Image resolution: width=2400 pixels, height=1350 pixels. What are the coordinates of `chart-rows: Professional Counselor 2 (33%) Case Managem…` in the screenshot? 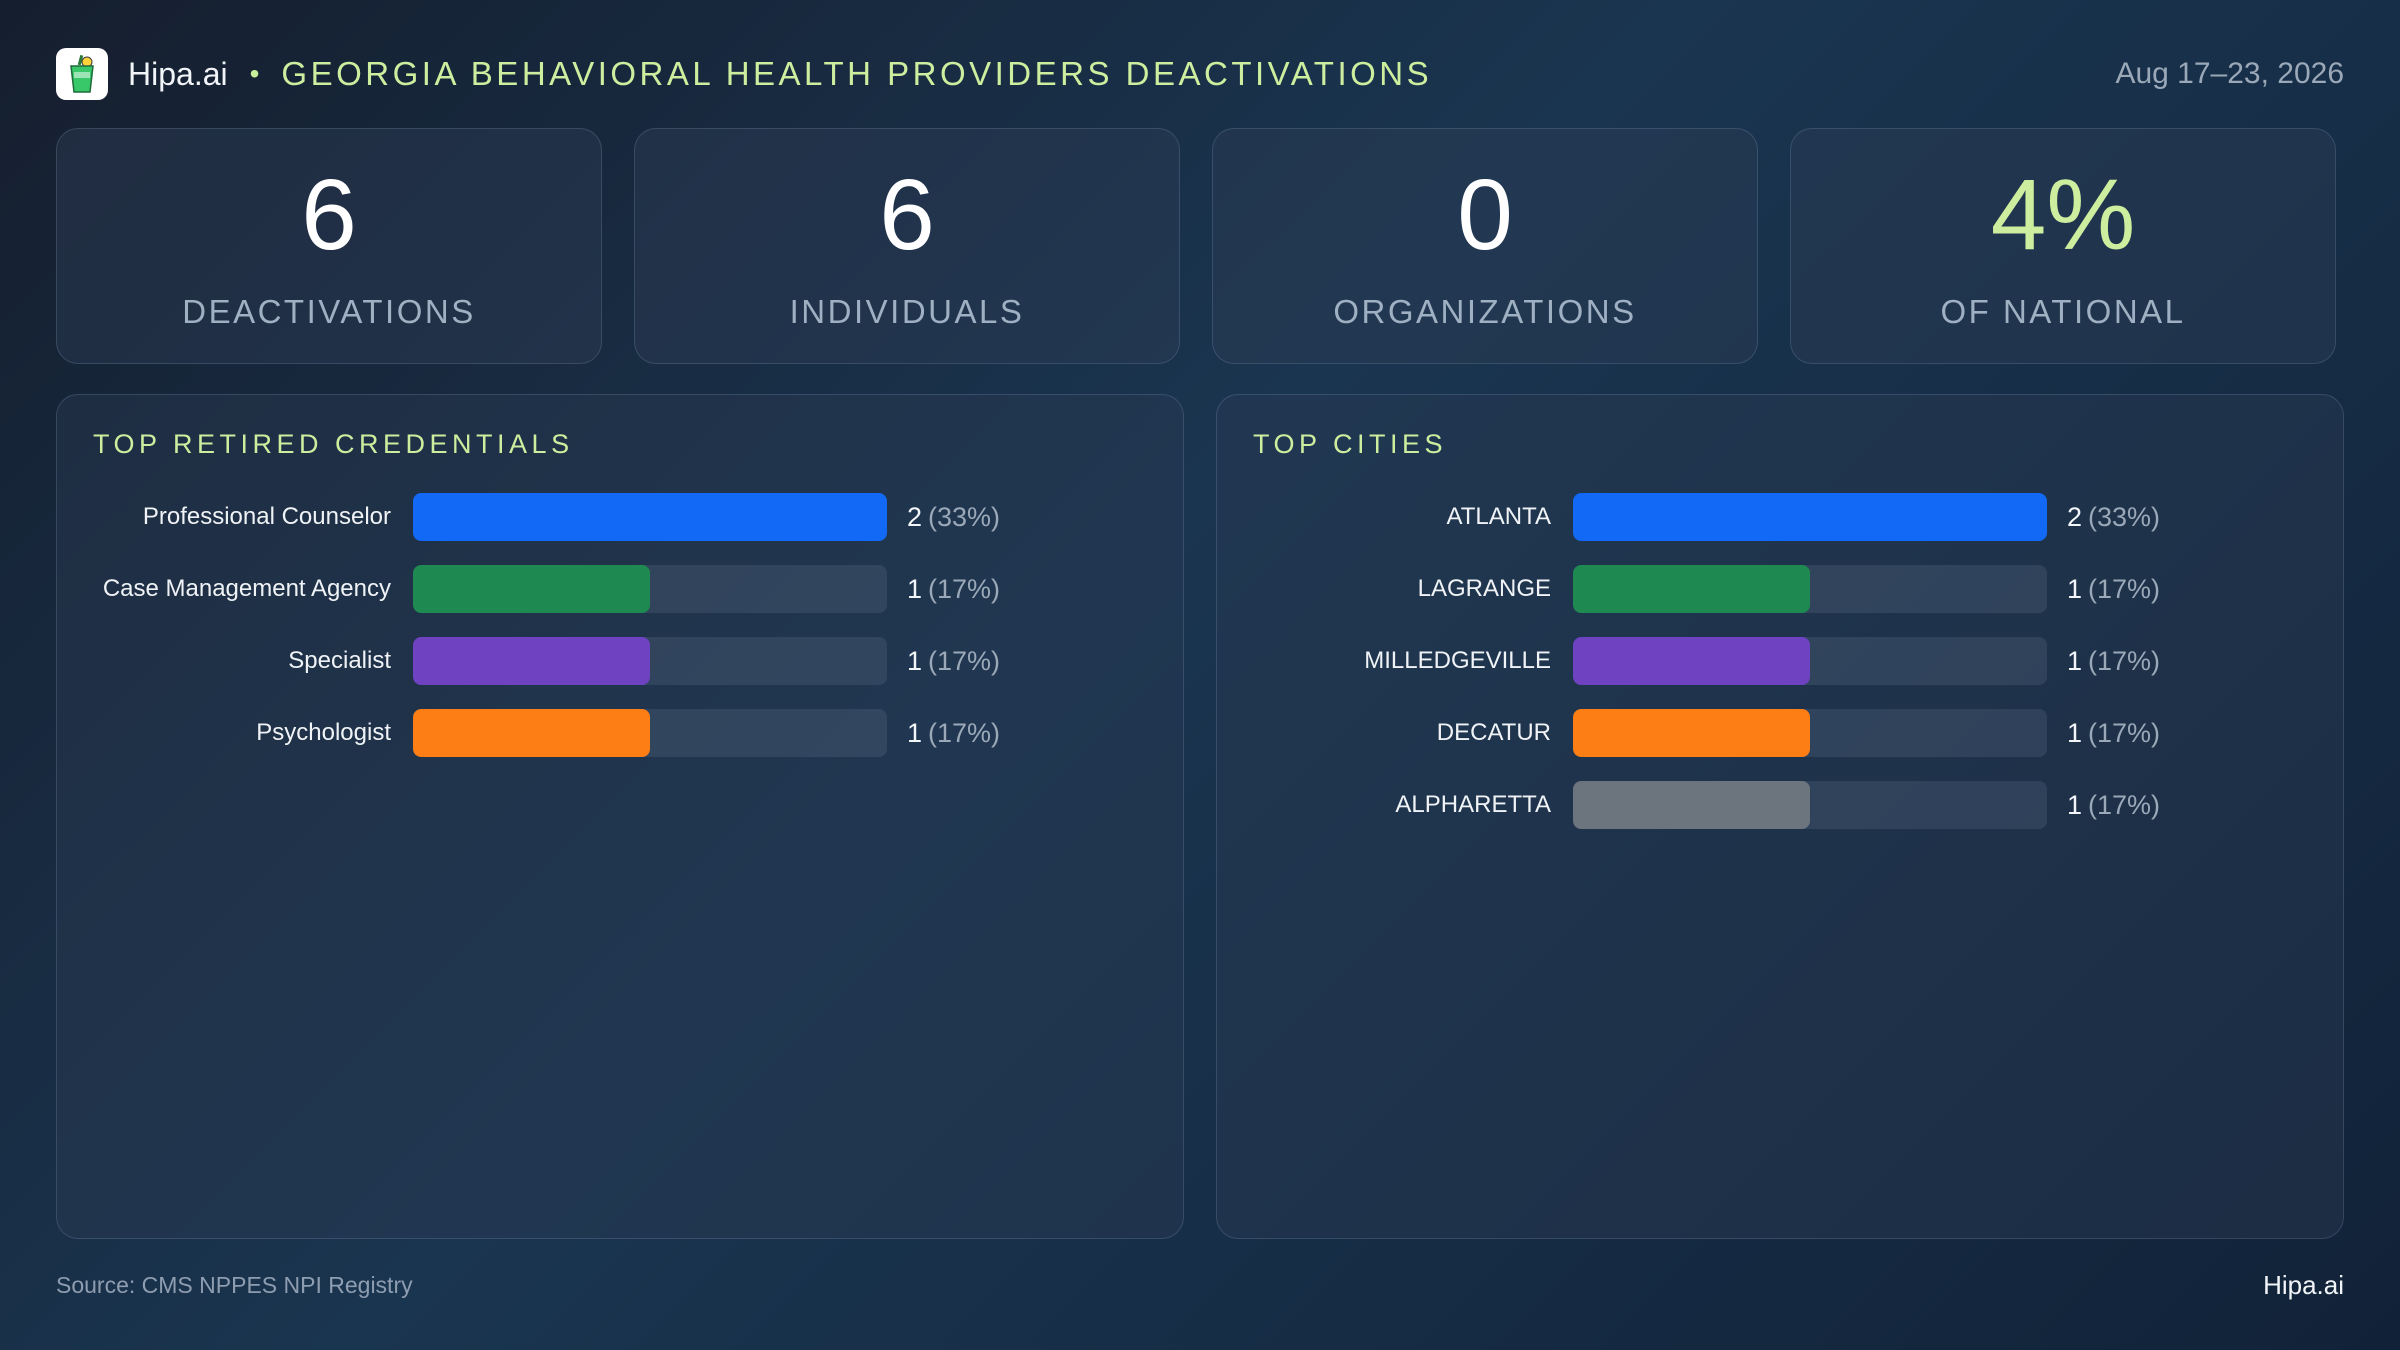 It's located at (620, 625).